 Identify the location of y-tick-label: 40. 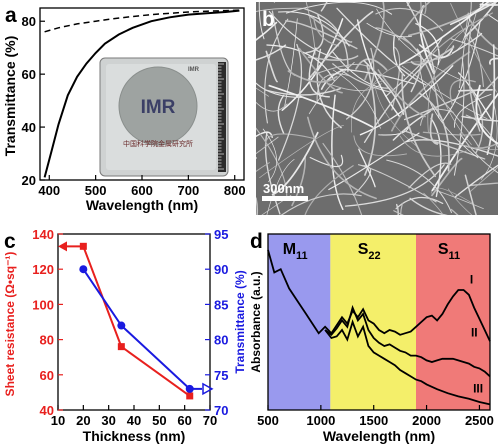
(29, 127).